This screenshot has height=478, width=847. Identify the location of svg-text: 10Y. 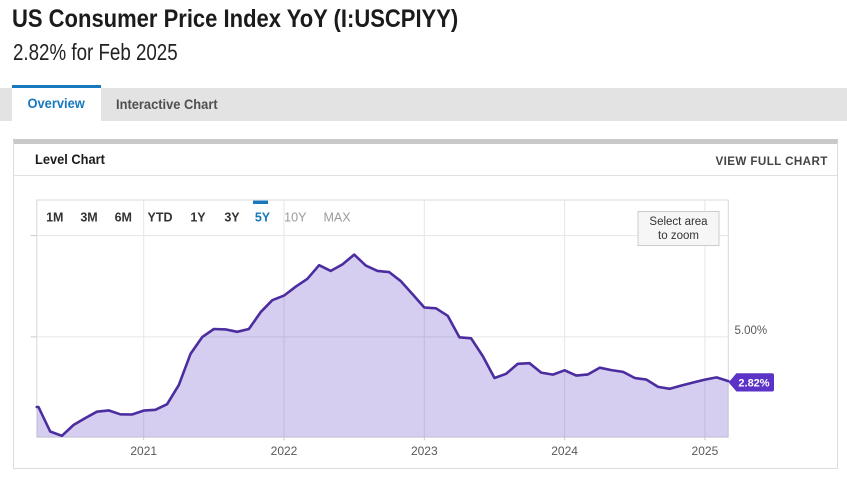
(295, 218).